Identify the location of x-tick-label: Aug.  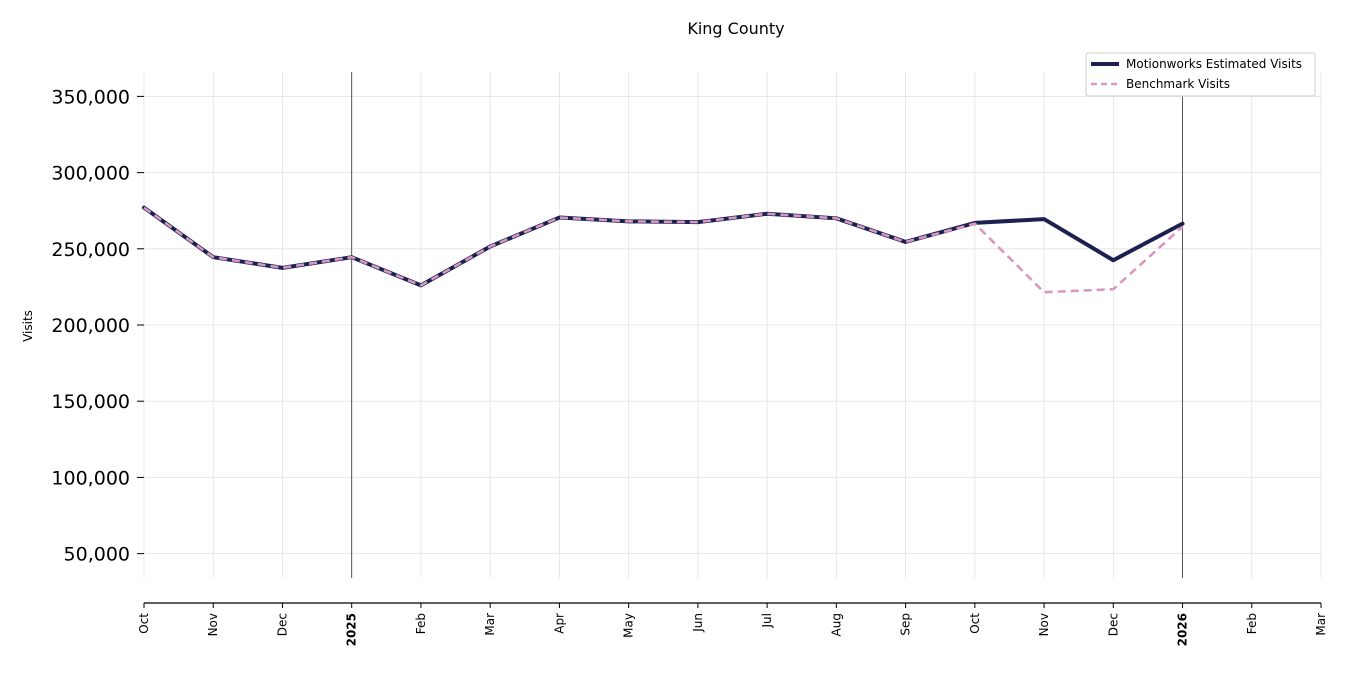
(836, 624).